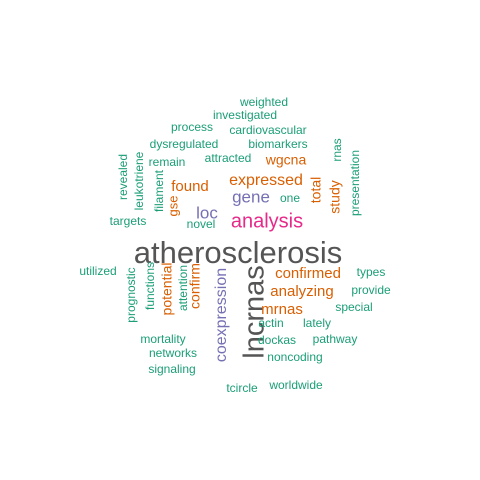 The image size is (480, 480). Describe the element at coordinates (308, 273) in the screenshot. I see `word-confirmed: confirmed` at that location.